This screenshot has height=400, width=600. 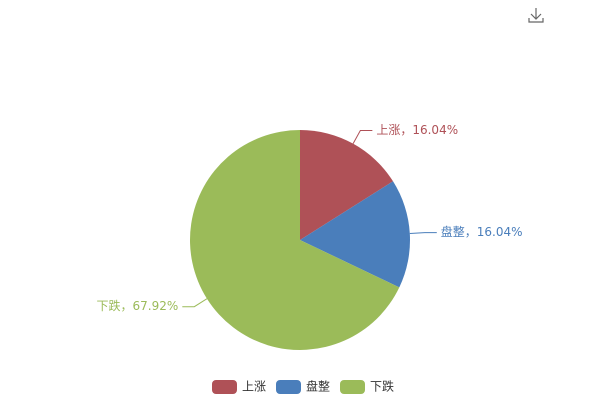 I want to click on slice-label: 盘整，16.04%, so click(x=482, y=231).